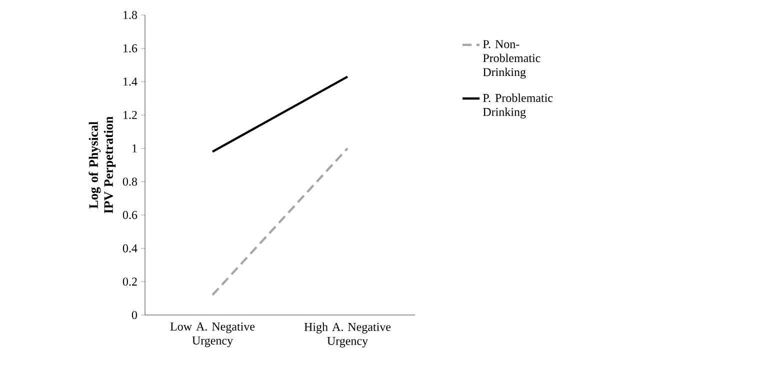 The height and width of the screenshot is (376, 762). I want to click on x-tick-label: High A. Negative Urgency, so click(347, 335).